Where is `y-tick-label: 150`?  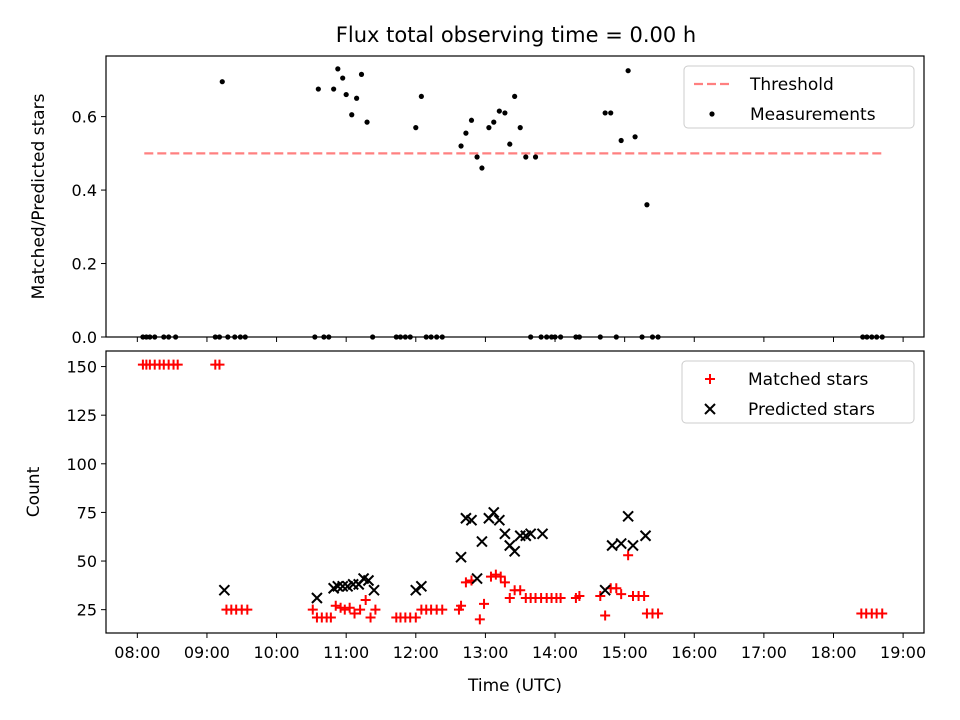
y-tick-label: 150 is located at coordinates (81, 367).